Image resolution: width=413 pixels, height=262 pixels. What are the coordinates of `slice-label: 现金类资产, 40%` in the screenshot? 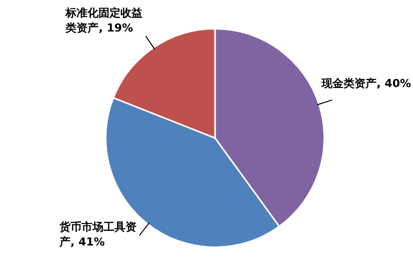 It's located at (366, 83).